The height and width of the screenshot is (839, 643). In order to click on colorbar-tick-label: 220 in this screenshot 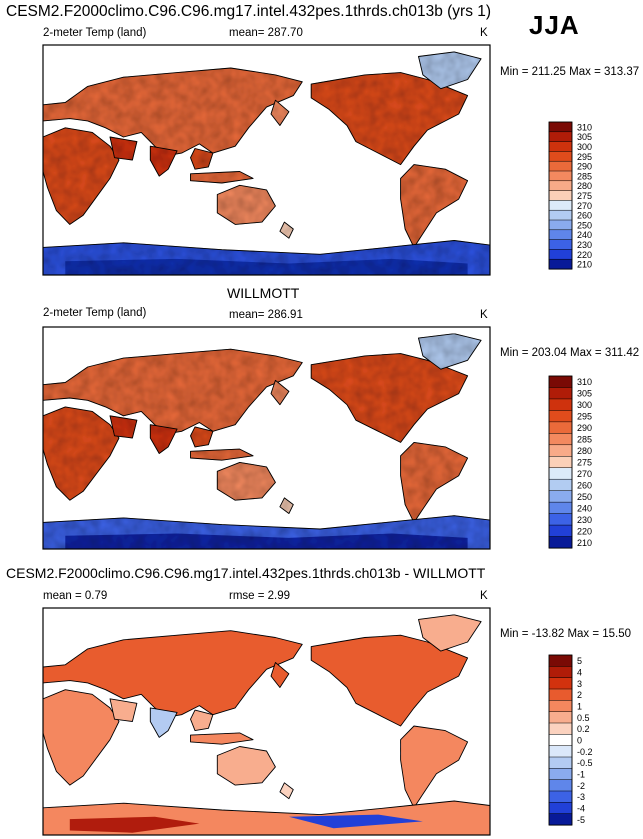, I will do `click(584, 531)`.